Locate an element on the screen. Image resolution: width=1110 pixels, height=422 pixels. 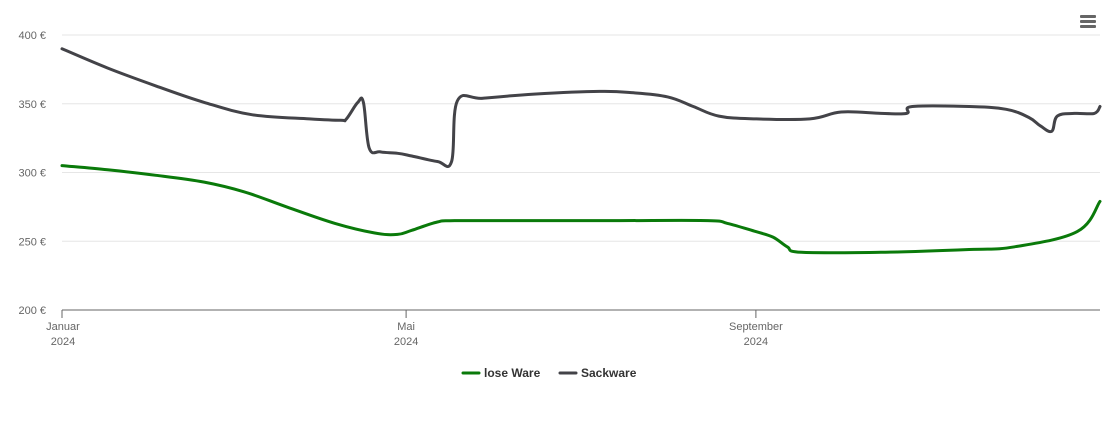
y-tick-label: 350 € is located at coordinates (32, 105).